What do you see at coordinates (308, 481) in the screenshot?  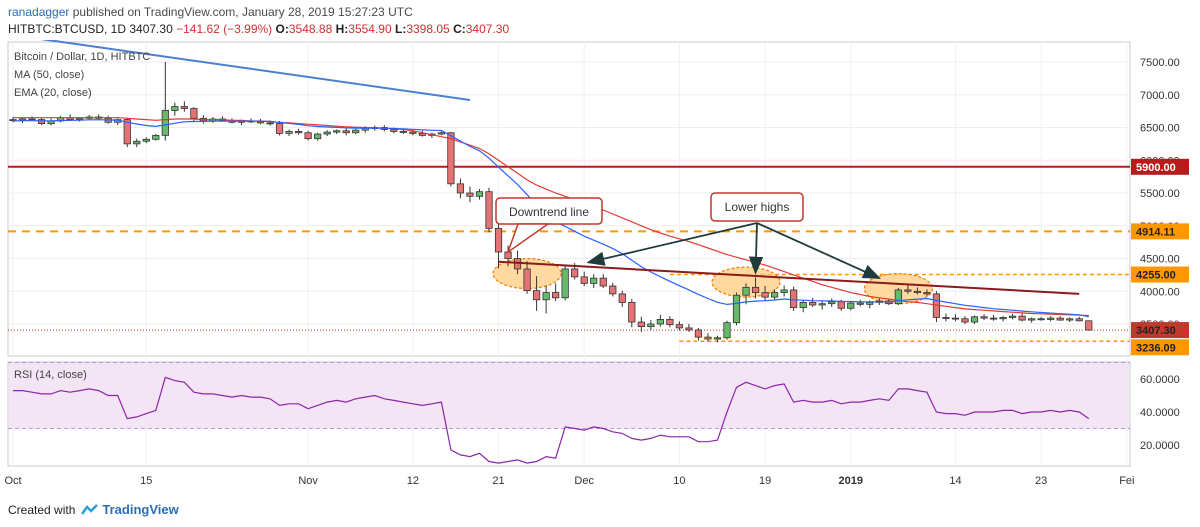 I see `time-tick-label: Nov` at bounding box center [308, 481].